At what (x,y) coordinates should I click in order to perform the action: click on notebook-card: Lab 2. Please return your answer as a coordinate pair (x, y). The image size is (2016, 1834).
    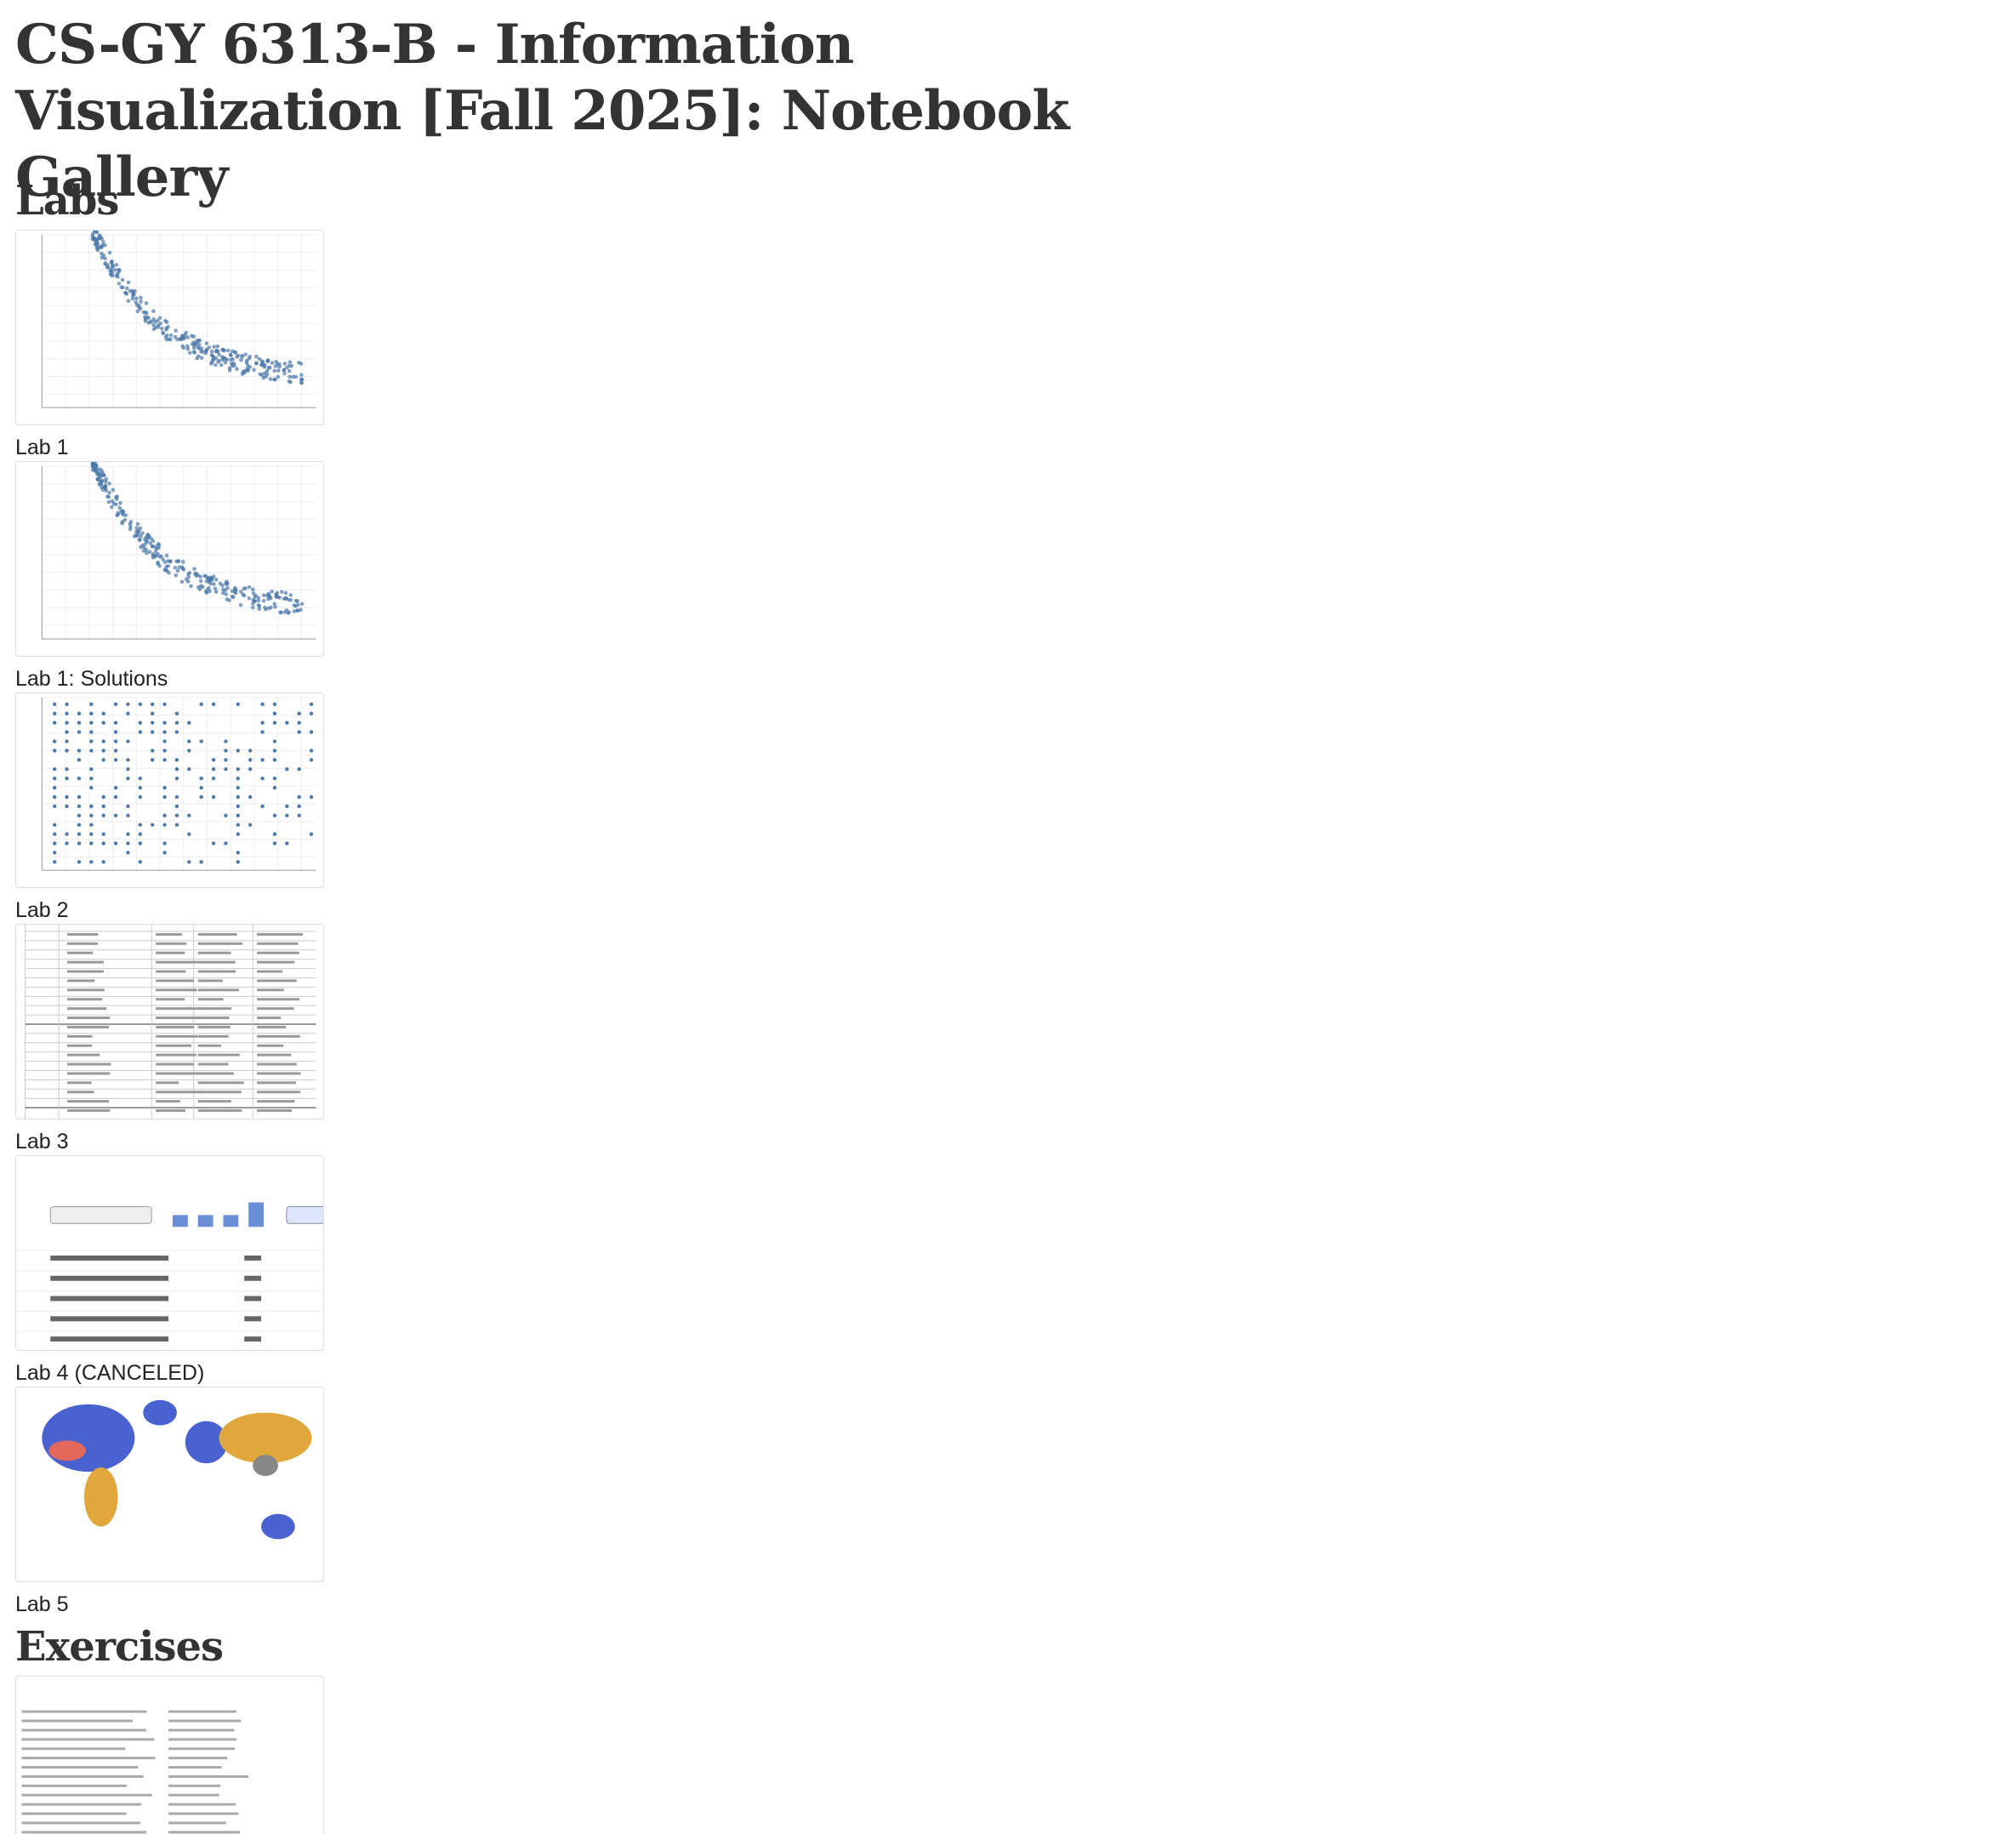
    Looking at the image, I should click on (362, 808).